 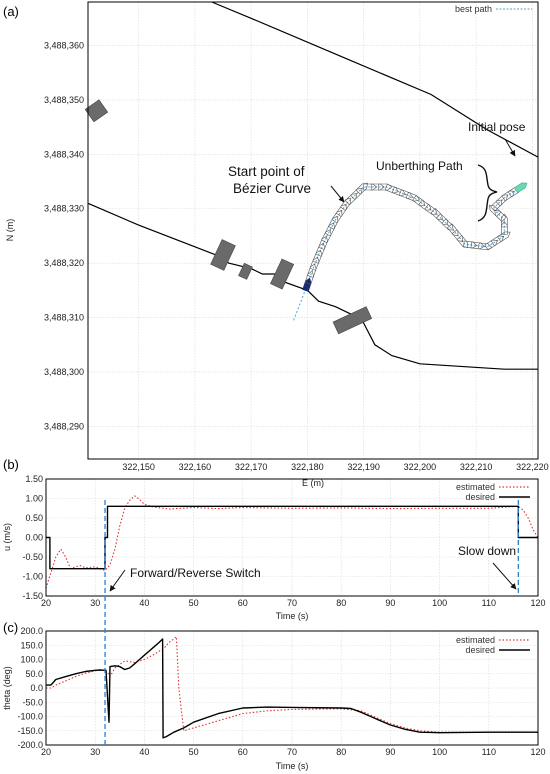 What do you see at coordinates (11, 11) in the screenshot?
I see `panel-label-a: (a)` at bounding box center [11, 11].